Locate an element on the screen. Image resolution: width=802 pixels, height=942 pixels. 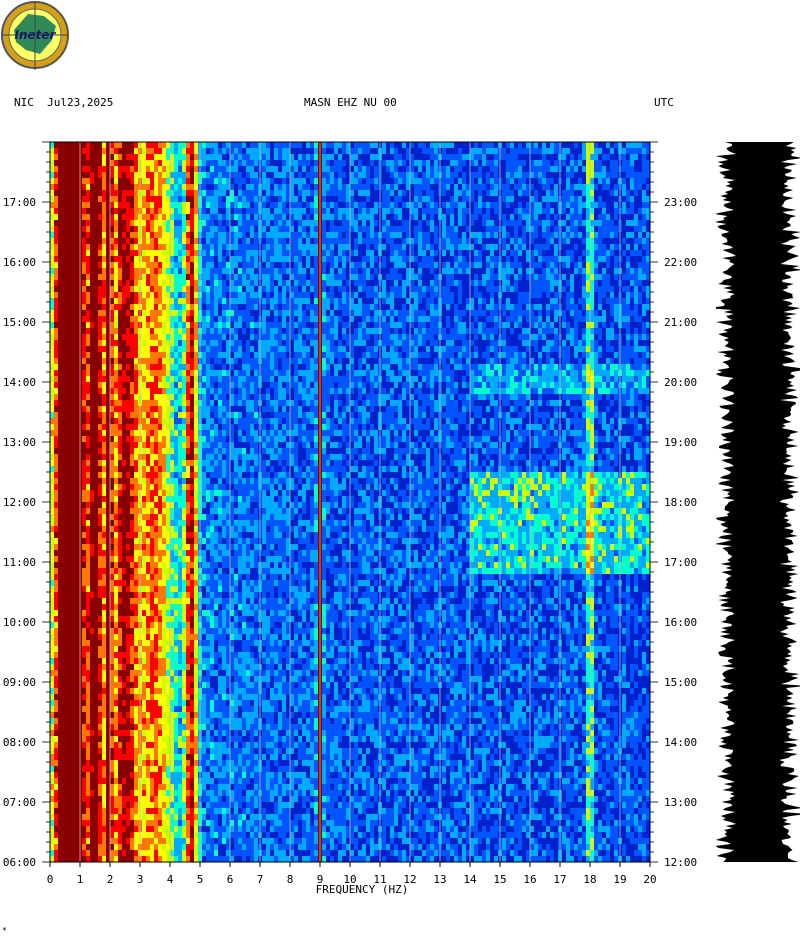
right-time-label: 20:00 is located at coordinates (680, 382).